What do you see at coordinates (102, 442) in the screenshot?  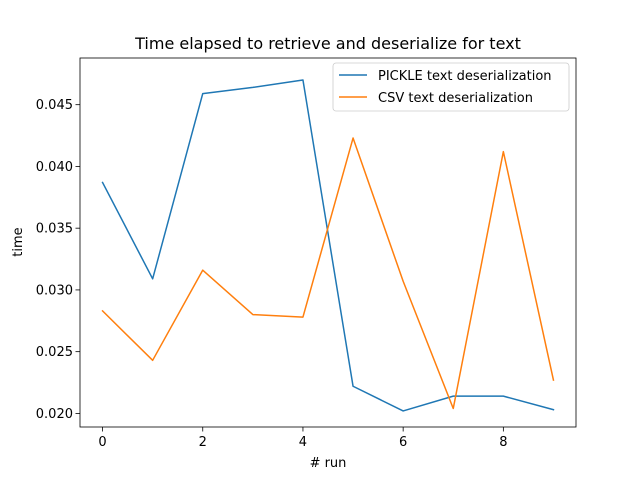 I see `x-tick-label: 0` at bounding box center [102, 442].